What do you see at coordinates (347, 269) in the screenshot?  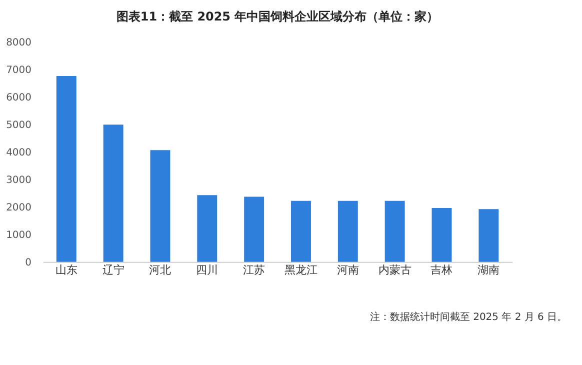 I see `x-tick-label: 河南` at bounding box center [347, 269].